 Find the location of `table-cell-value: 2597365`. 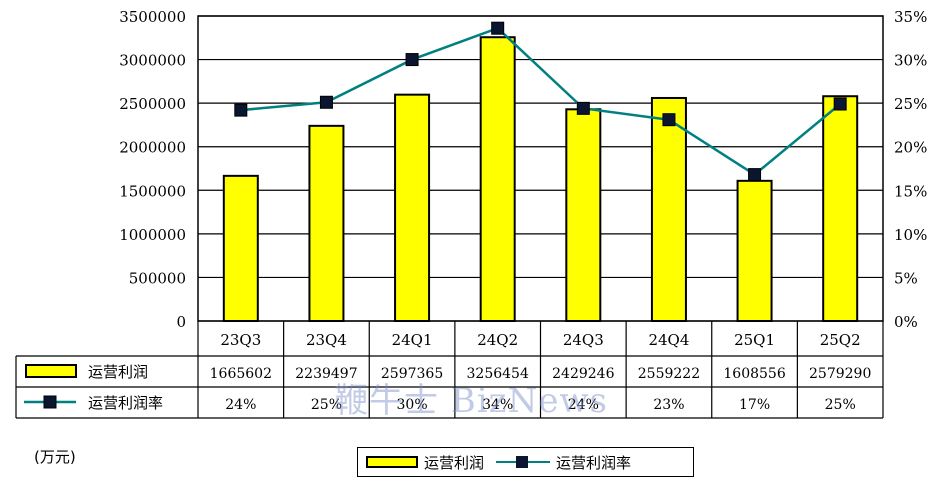

table-cell-value: 2597365 is located at coordinates (412, 374).